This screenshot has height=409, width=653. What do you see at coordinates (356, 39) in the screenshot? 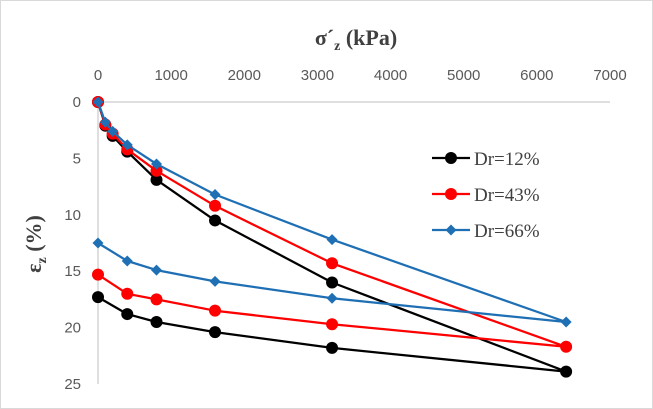
I see `x-axis-title: σ´z (kPa)` at bounding box center [356, 39].